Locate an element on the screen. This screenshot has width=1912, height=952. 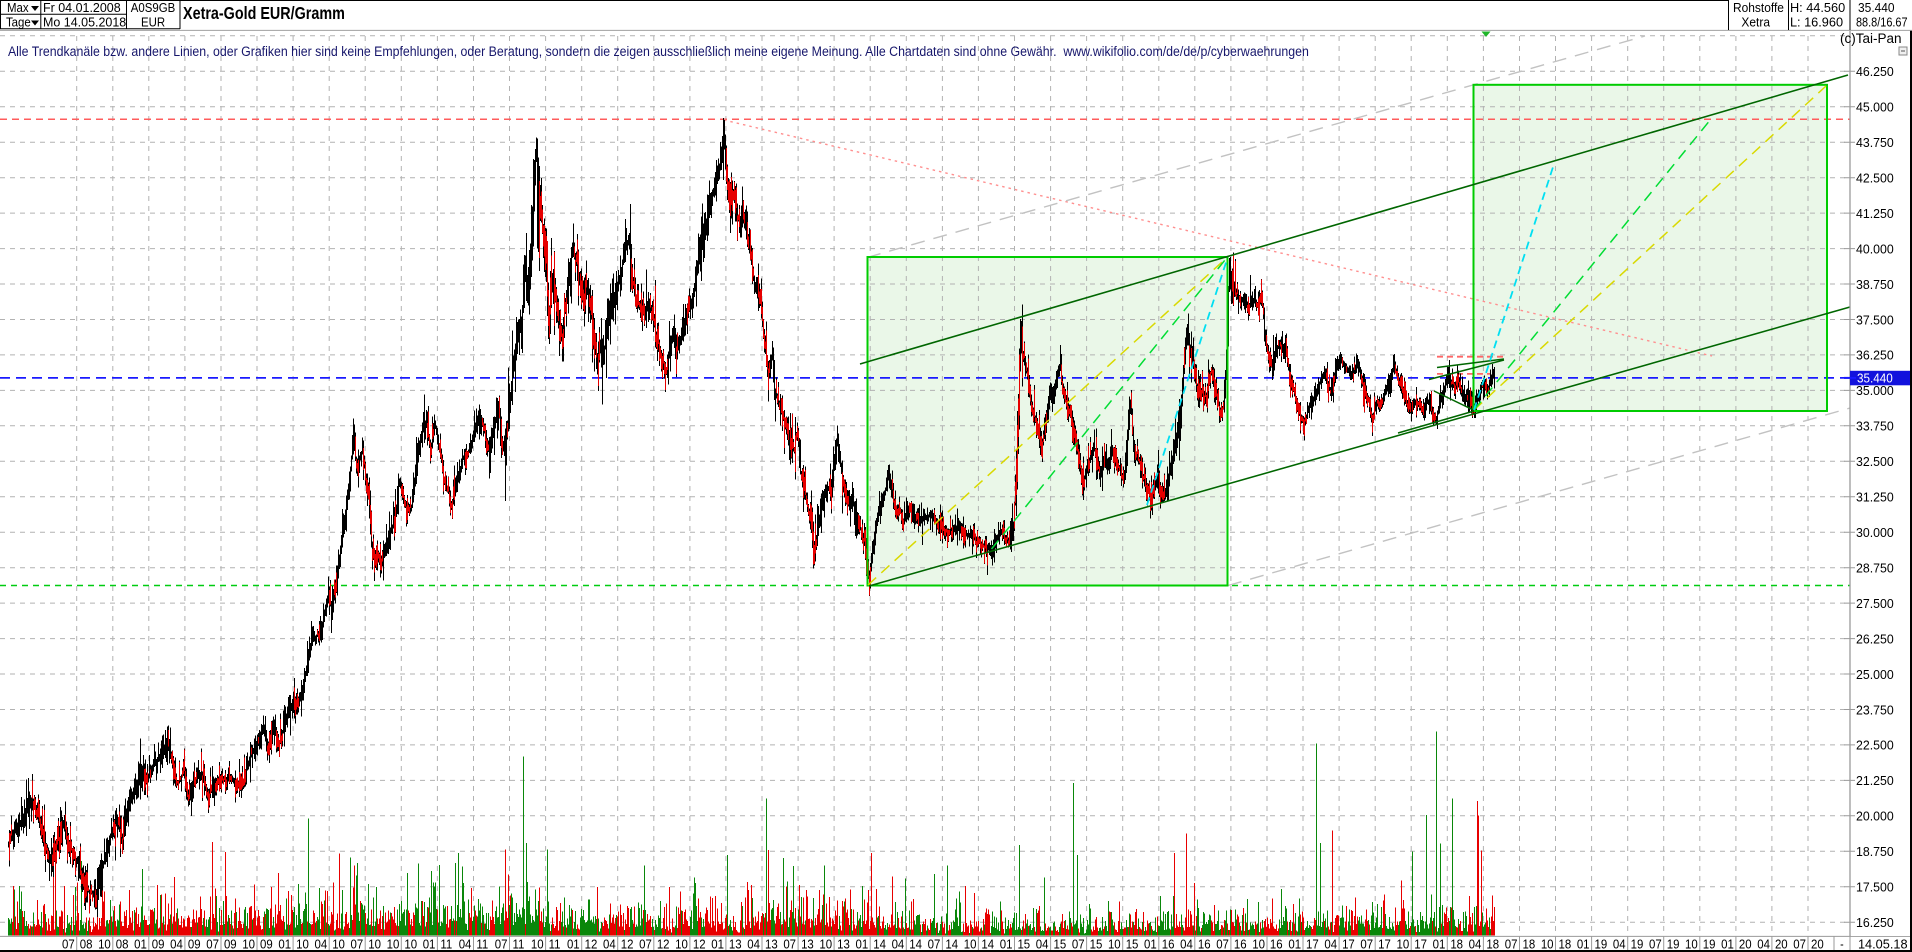
svg-text: 36.250 is located at coordinates (1875, 355).